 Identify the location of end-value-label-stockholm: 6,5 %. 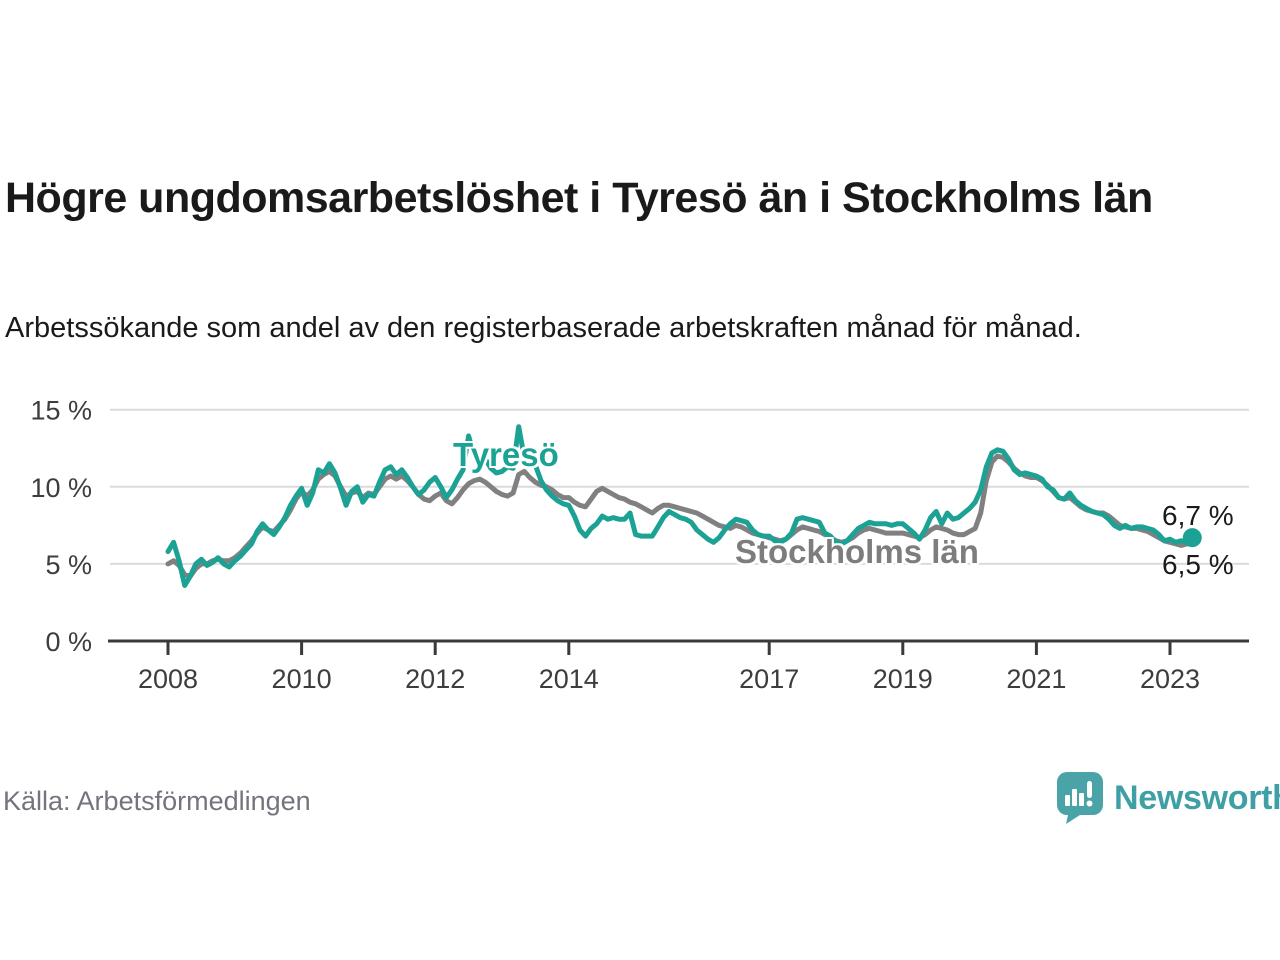
(1198, 564).